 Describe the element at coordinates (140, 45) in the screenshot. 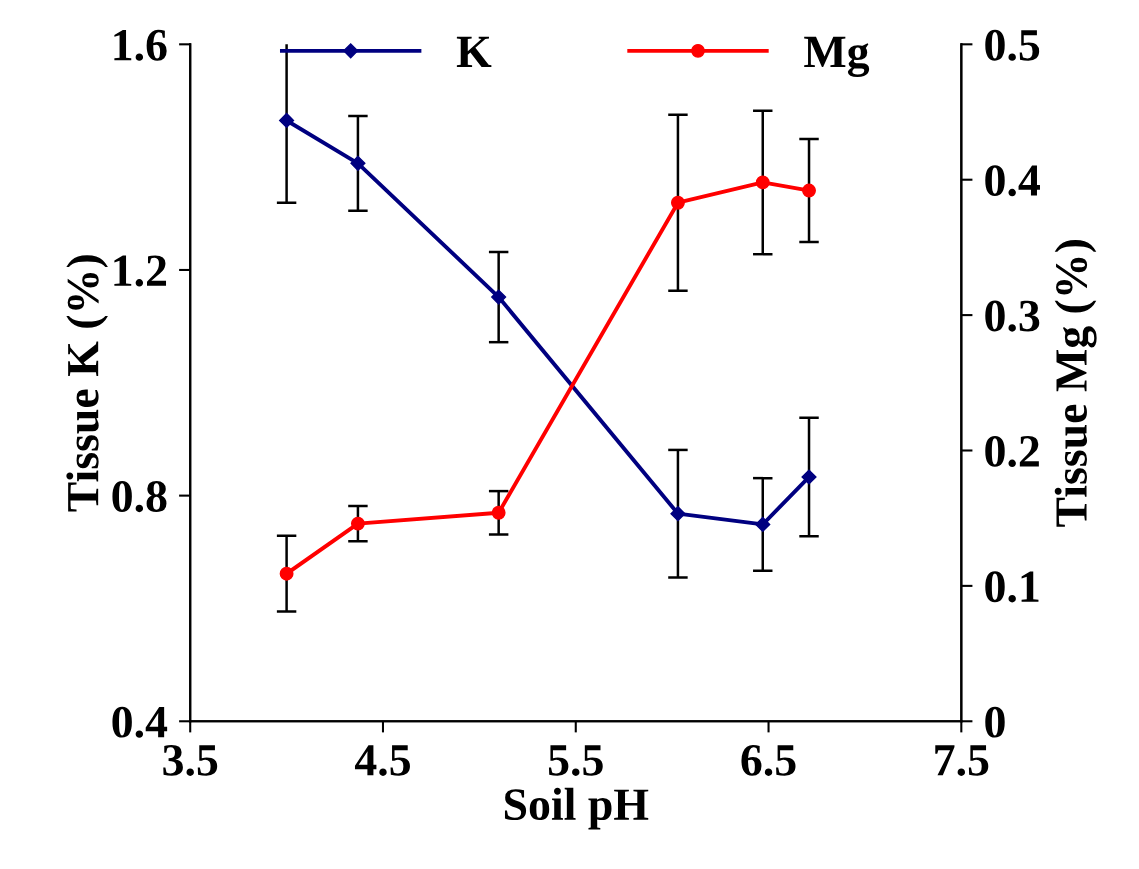

I see `y-tick-label: 1.6` at that location.